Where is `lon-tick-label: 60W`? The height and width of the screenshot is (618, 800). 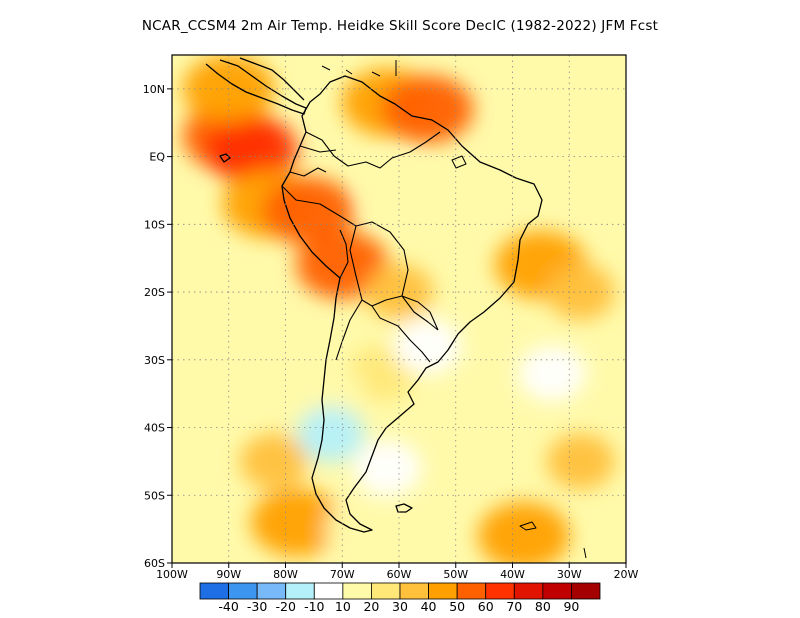
lon-tick-label: 60W is located at coordinates (399, 574).